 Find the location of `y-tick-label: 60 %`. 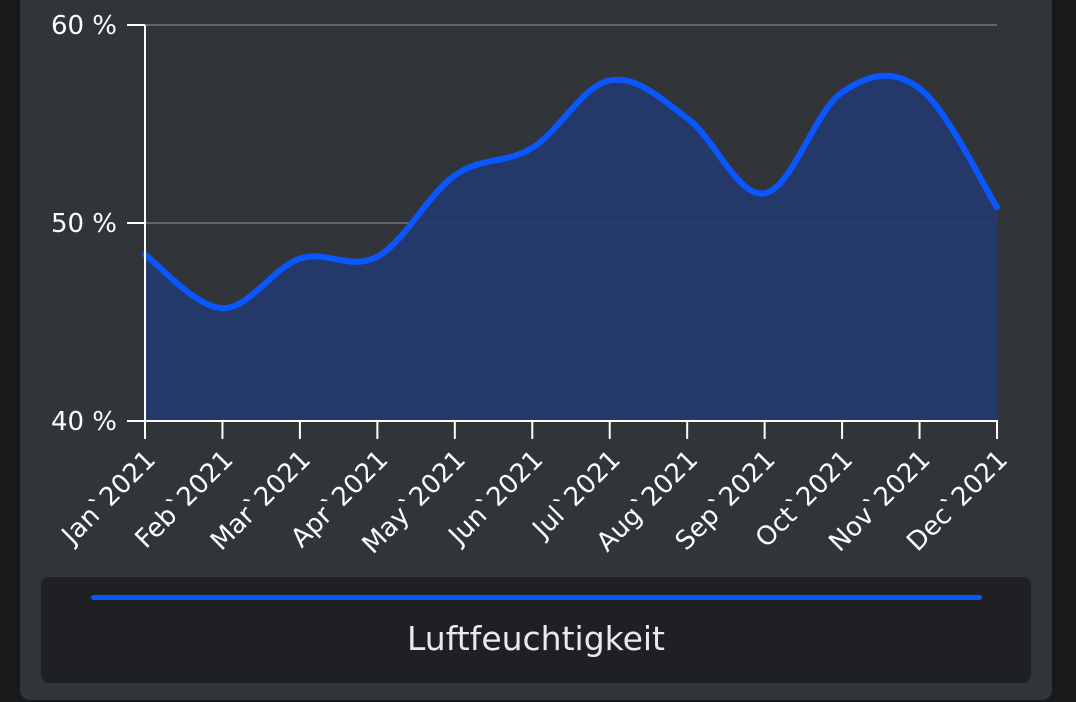

y-tick-label: 60 % is located at coordinates (84, 26).